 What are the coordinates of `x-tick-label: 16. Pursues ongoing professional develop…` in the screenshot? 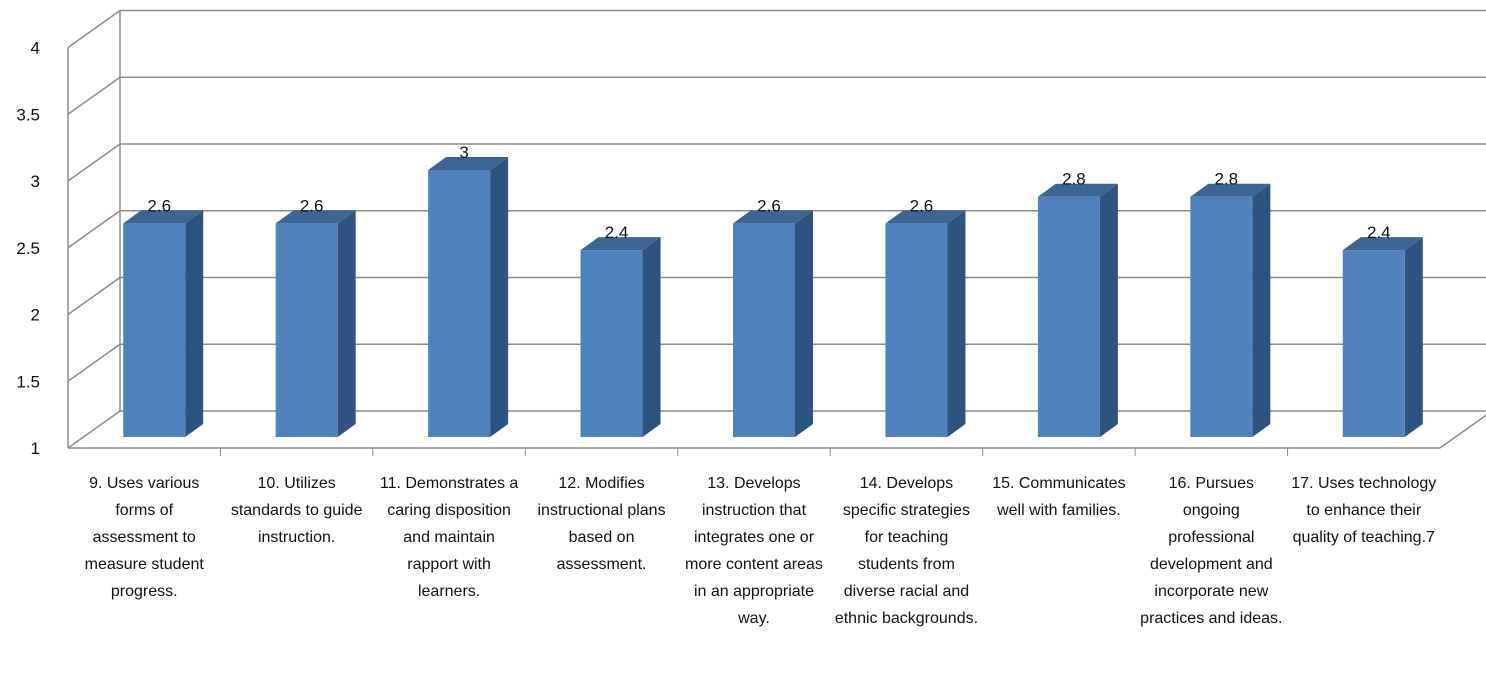 It's located at (1211, 551).